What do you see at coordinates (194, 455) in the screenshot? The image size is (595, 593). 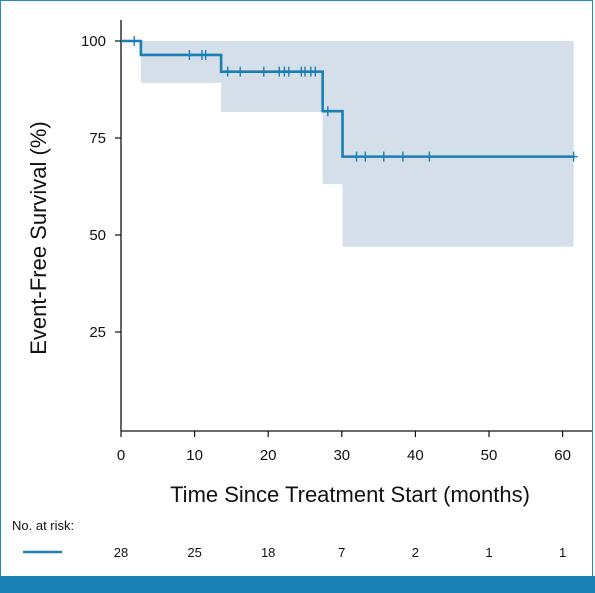 I see `x-tick-label: 10` at bounding box center [194, 455].